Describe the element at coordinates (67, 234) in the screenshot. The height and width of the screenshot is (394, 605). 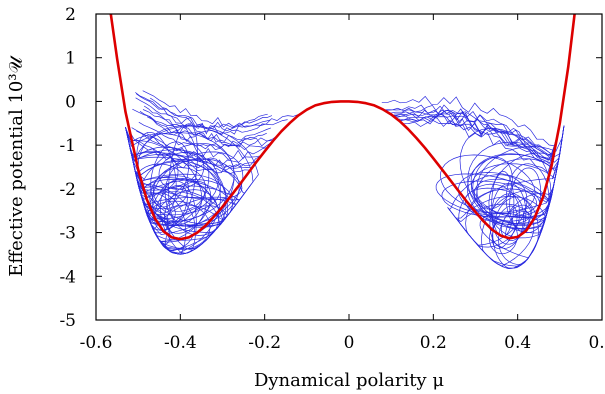
I see `y-tick-label: -3` at that location.